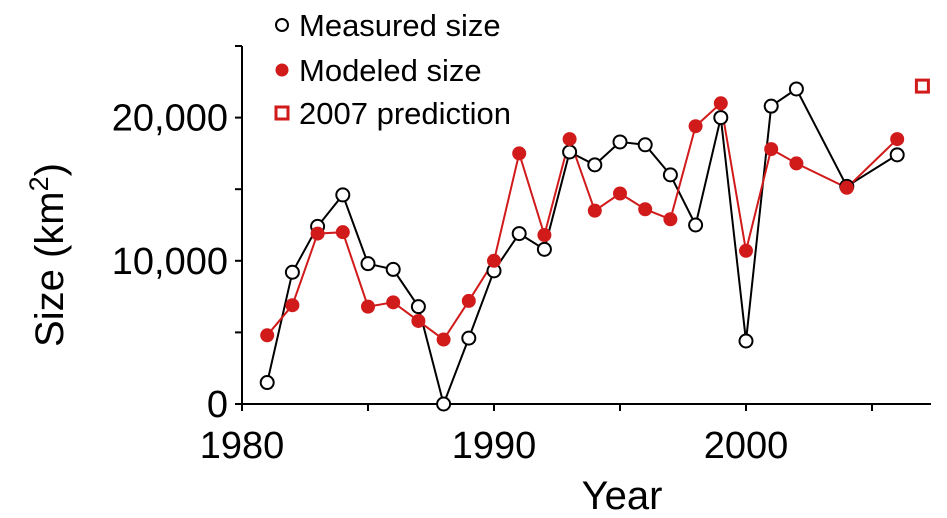 The image size is (947, 518). What do you see at coordinates (170, 262) in the screenshot?
I see `y-tick-label: 10,000` at bounding box center [170, 262].